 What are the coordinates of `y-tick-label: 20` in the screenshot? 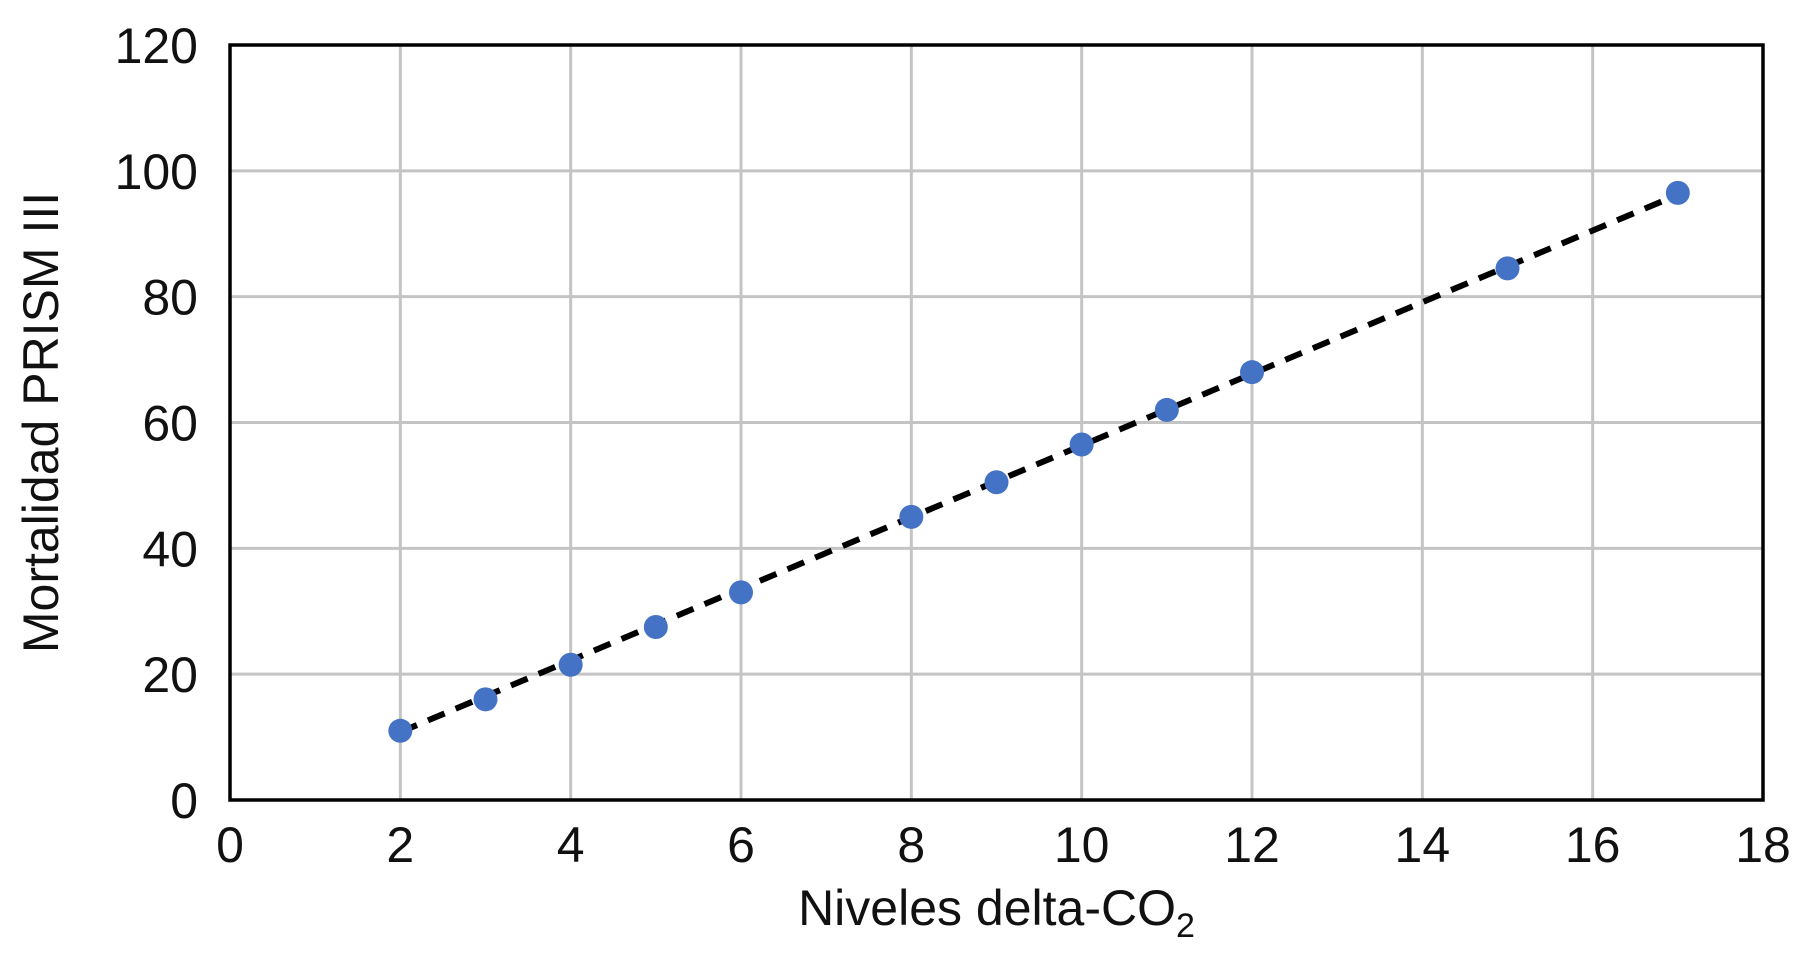 It's located at (170, 675).